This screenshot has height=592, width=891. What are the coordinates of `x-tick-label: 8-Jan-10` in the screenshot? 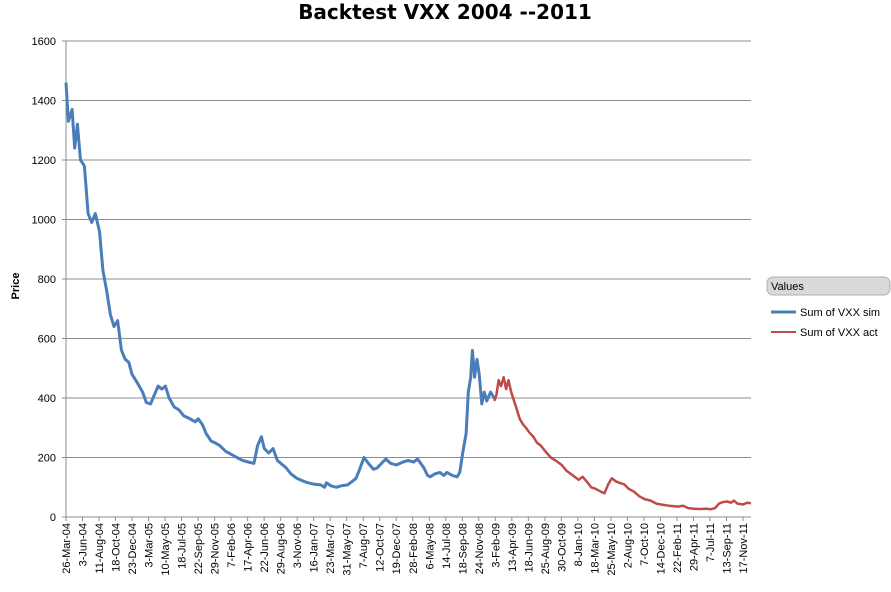 It's located at (579, 544).